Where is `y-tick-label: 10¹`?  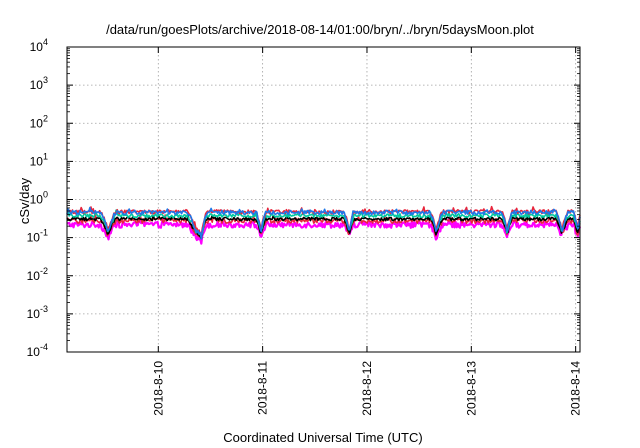
y-tick-label: 10¹ is located at coordinates (39, 159).